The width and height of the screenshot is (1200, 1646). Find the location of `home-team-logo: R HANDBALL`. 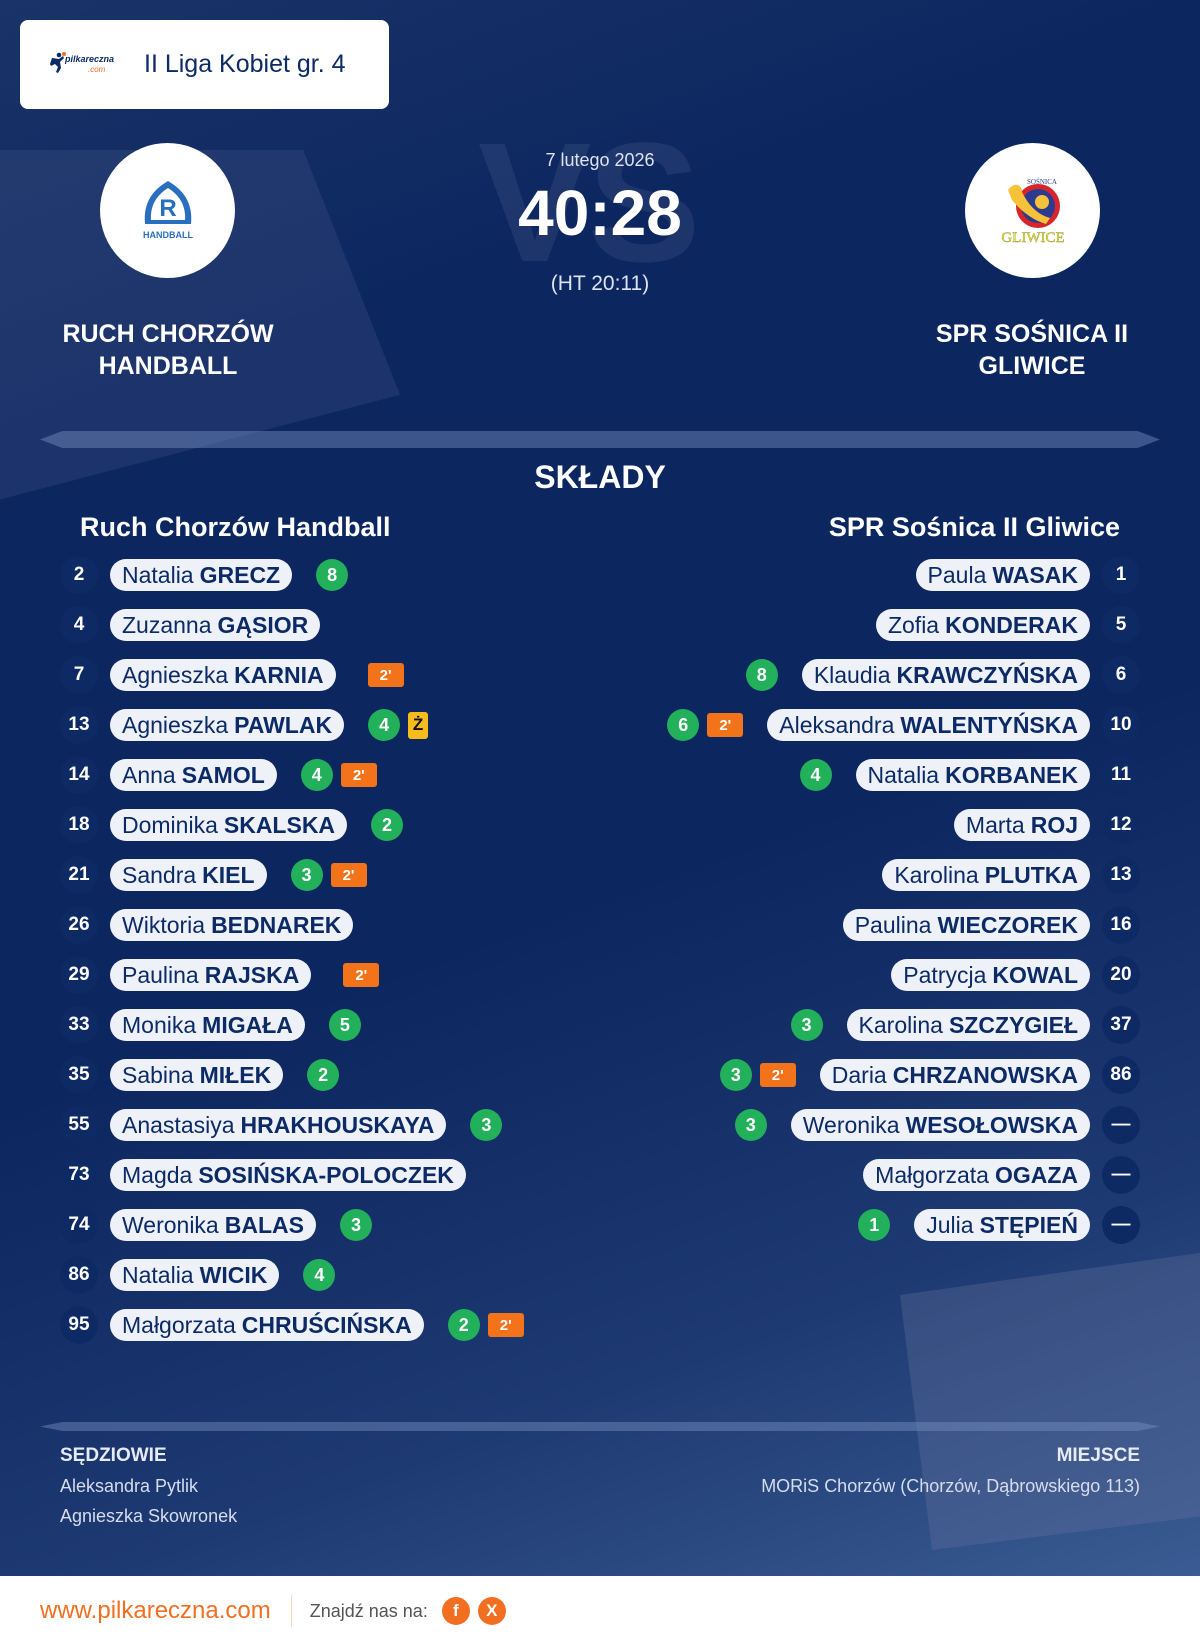

home-team-logo: R HANDBALL is located at coordinates (167, 210).